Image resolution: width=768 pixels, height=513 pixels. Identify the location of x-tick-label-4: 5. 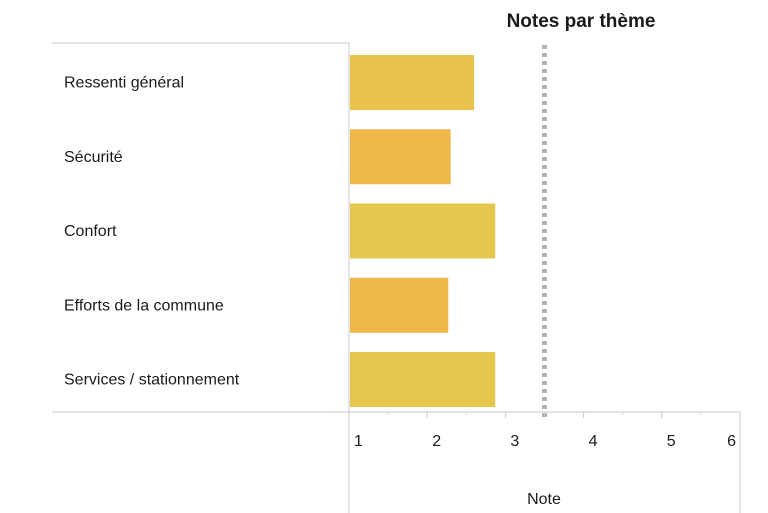
(671, 441).